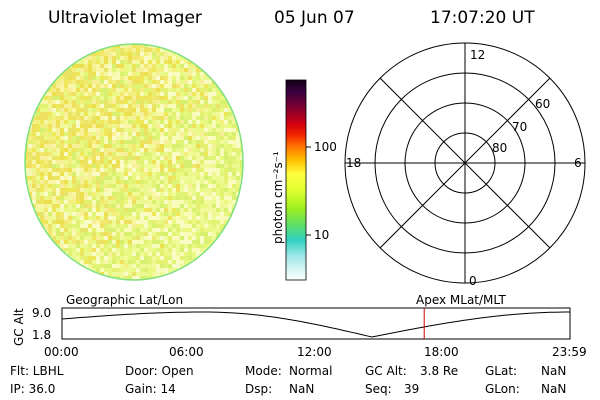 The image size is (600, 400). What do you see at coordinates (259, 389) in the screenshot?
I see `dsp-label: Dsp:` at bounding box center [259, 389].